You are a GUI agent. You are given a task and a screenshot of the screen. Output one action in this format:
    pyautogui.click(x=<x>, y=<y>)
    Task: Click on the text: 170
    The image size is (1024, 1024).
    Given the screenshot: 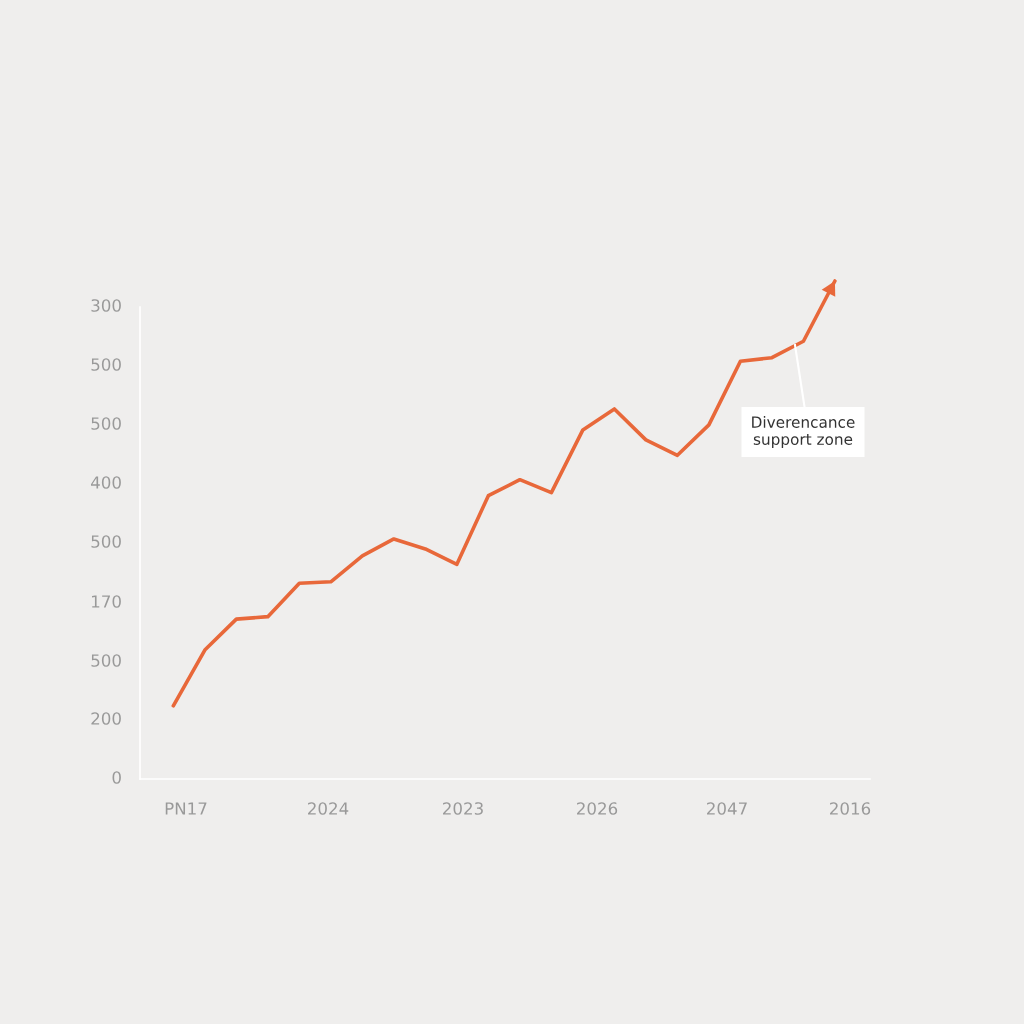 What is the action you would take?
    pyautogui.click(x=106, y=601)
    